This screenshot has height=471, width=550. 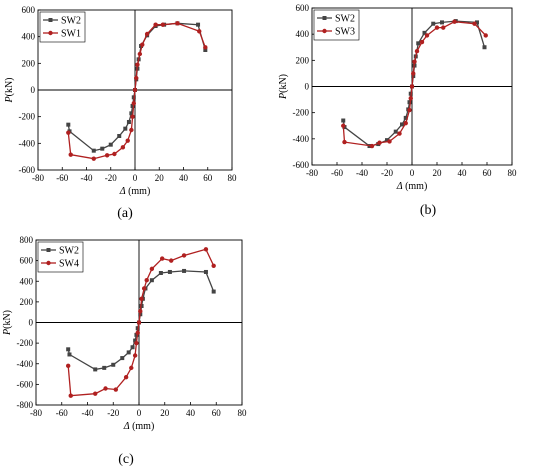 I want to click on series-line, so click(x=414, y=84).